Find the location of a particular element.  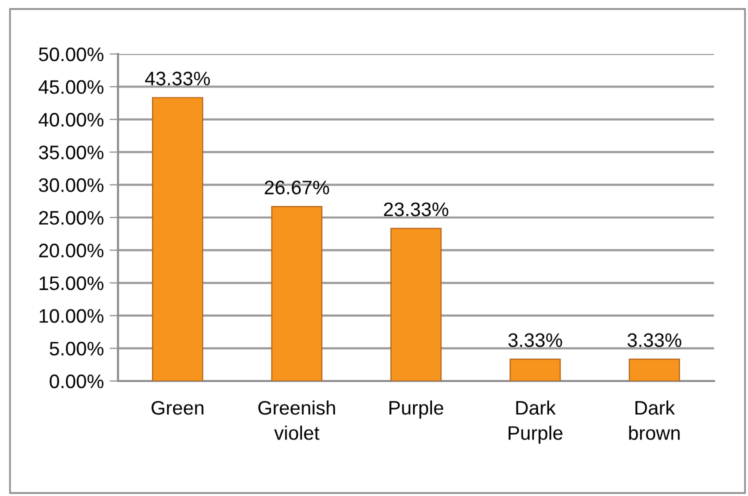

y-tick-label: 15.00% is located at coordinates (72, 283).